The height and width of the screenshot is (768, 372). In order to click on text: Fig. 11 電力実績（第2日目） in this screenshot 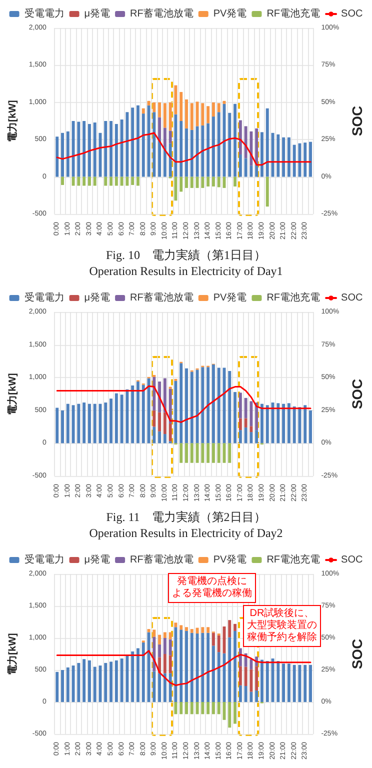, I will do `click(186, 517)`.